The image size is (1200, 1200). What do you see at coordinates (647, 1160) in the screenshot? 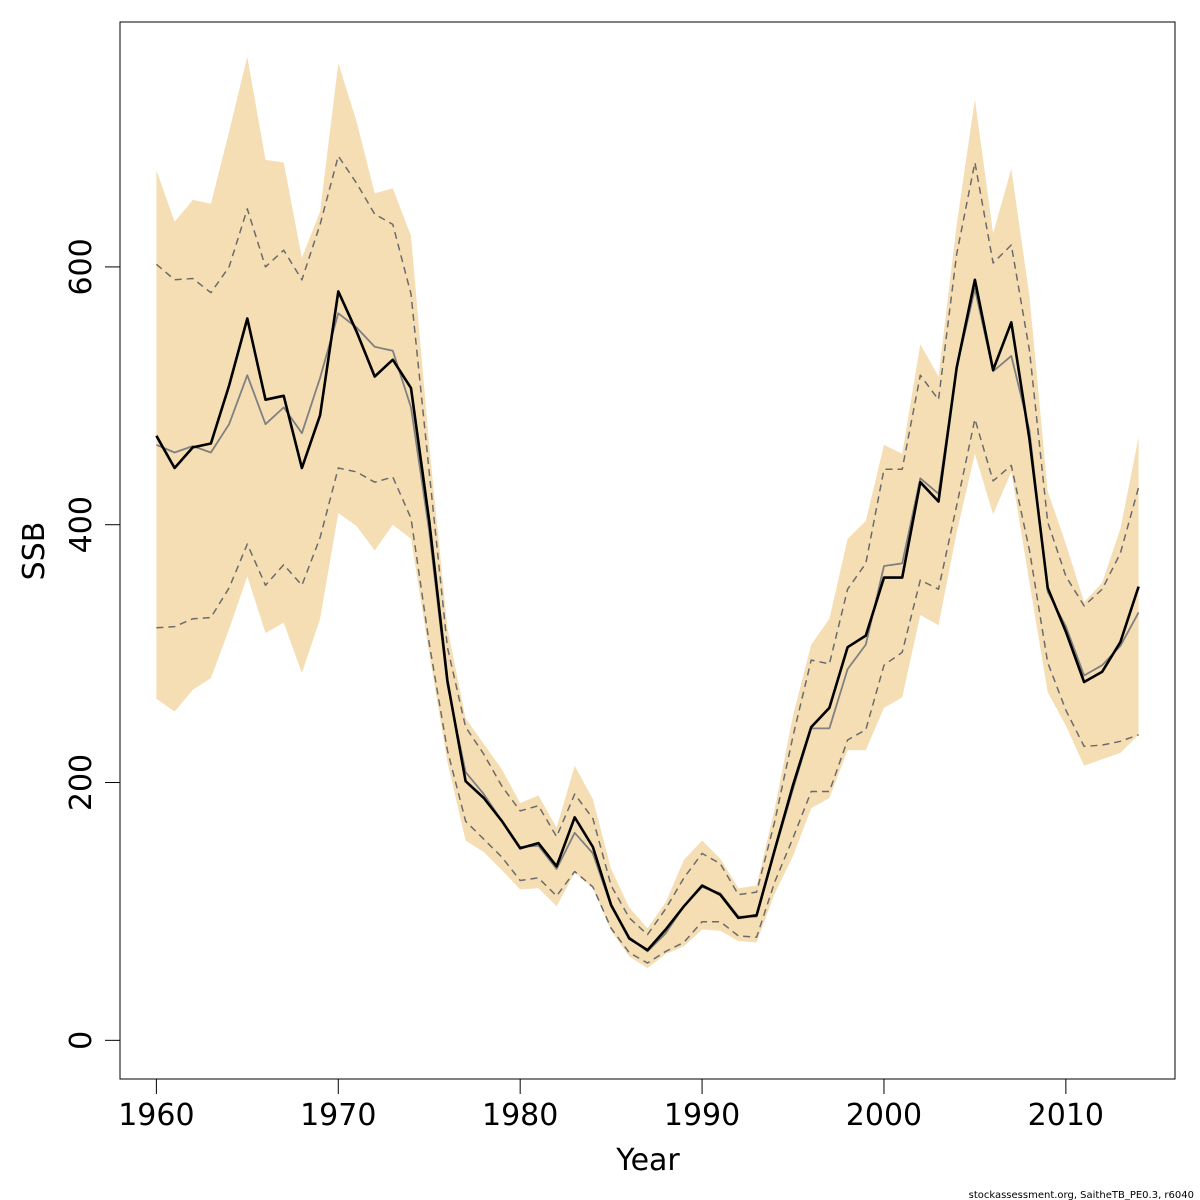
I see `x-axis-title: Year` at bounding box center [647, 1160].